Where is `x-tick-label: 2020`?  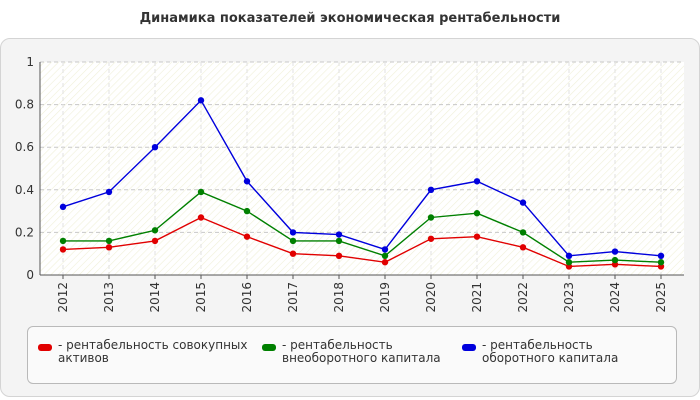 x-tick-label: 2020 is located at coordinates (431, 297).